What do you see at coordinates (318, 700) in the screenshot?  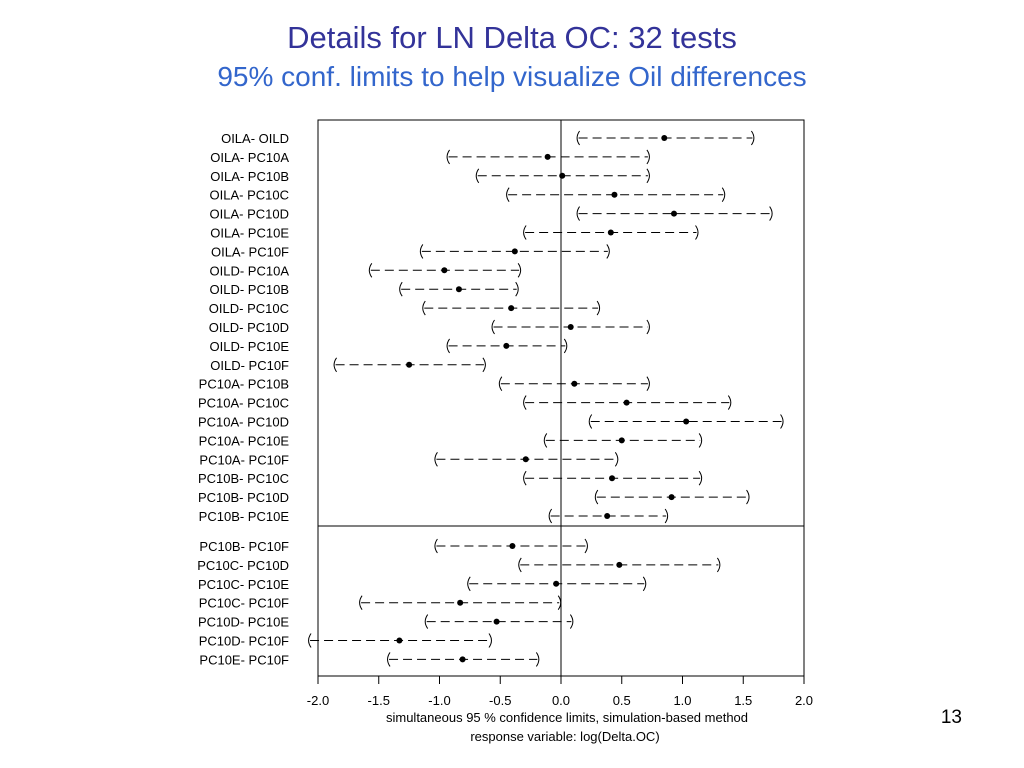 I see `x-tick-label: -2.0` at bounding box center [318, 700].